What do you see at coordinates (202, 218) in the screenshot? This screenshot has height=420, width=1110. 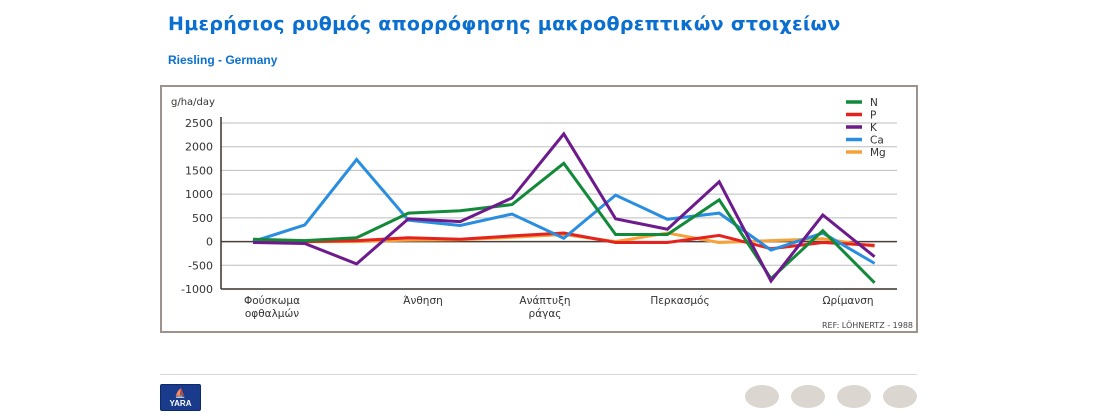 I see `y-tick-label: 500` at bounding box center [202, 218].